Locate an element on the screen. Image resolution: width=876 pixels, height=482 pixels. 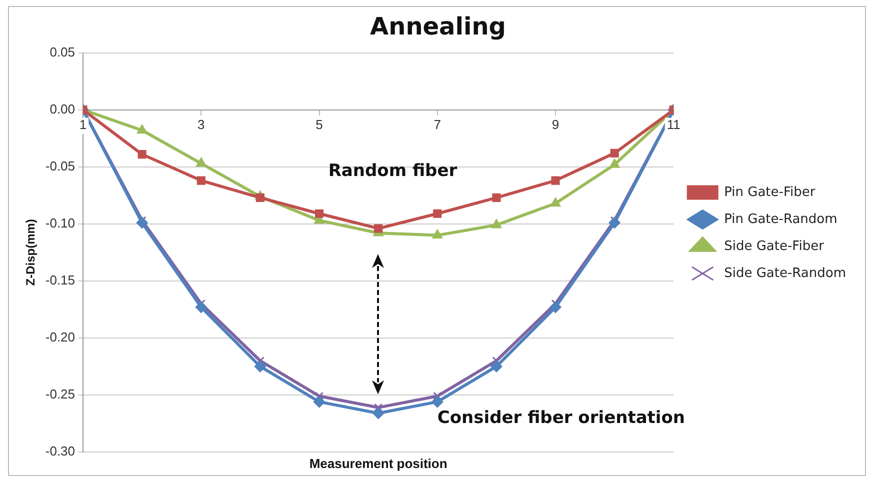
y-tick-label: -0.10 is located at coordinates (60, 222).